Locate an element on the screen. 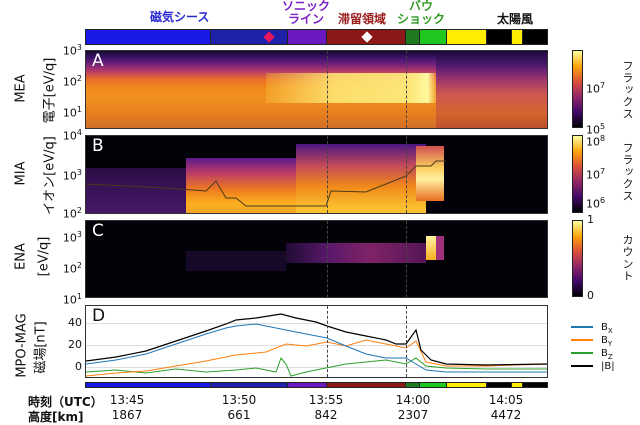 Image resolution: width=640 pixels, height=425 pixels. panel-c-ena-band is located at coordinates (356, 253).